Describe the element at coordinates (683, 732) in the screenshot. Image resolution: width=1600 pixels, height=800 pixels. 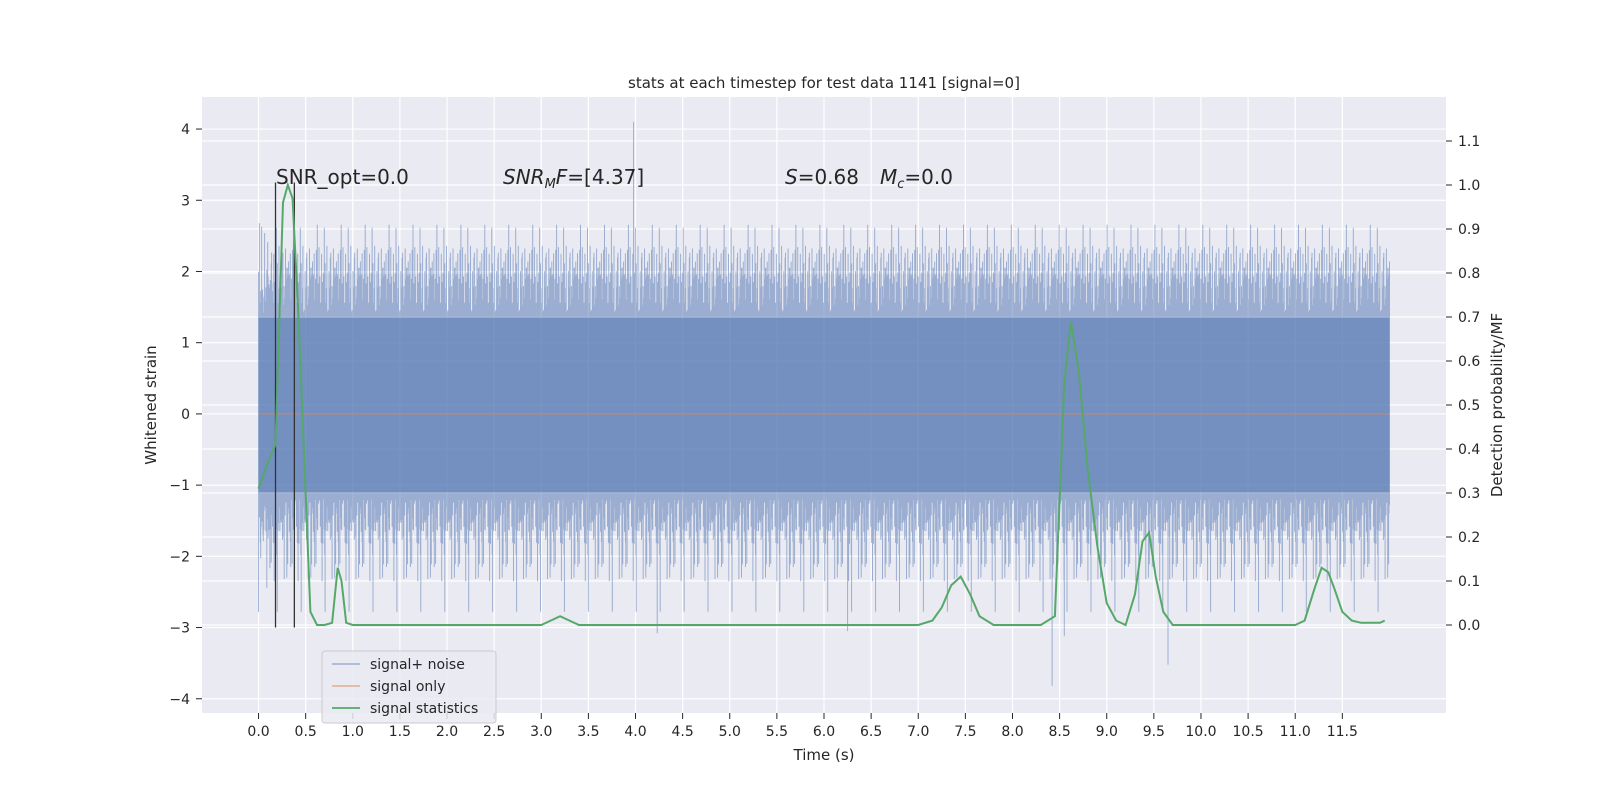
I see `x-tick-label-9: 4.5` at that location.